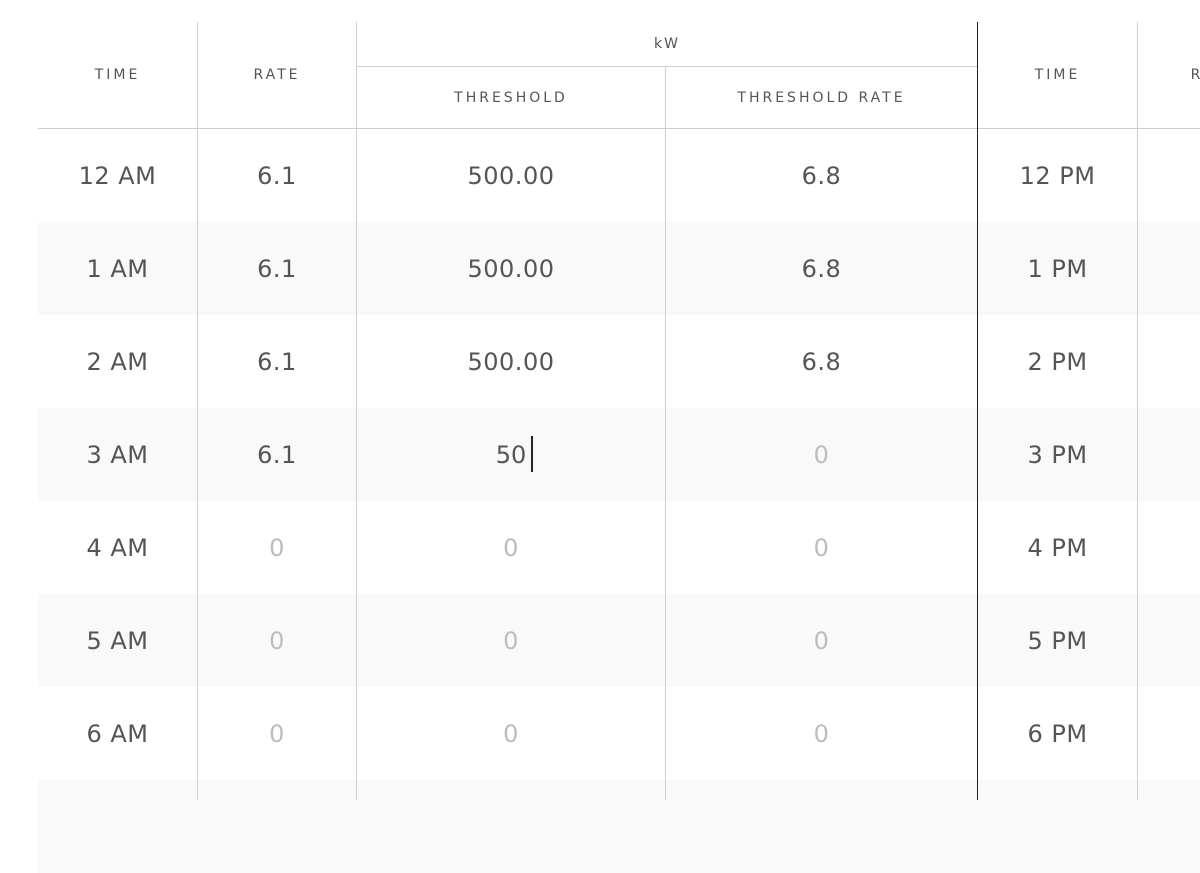  What do you see at coordinates (117, 175) in the screenshot?
I see `time-cell: 12 AM` at bounding box center [117, 175].